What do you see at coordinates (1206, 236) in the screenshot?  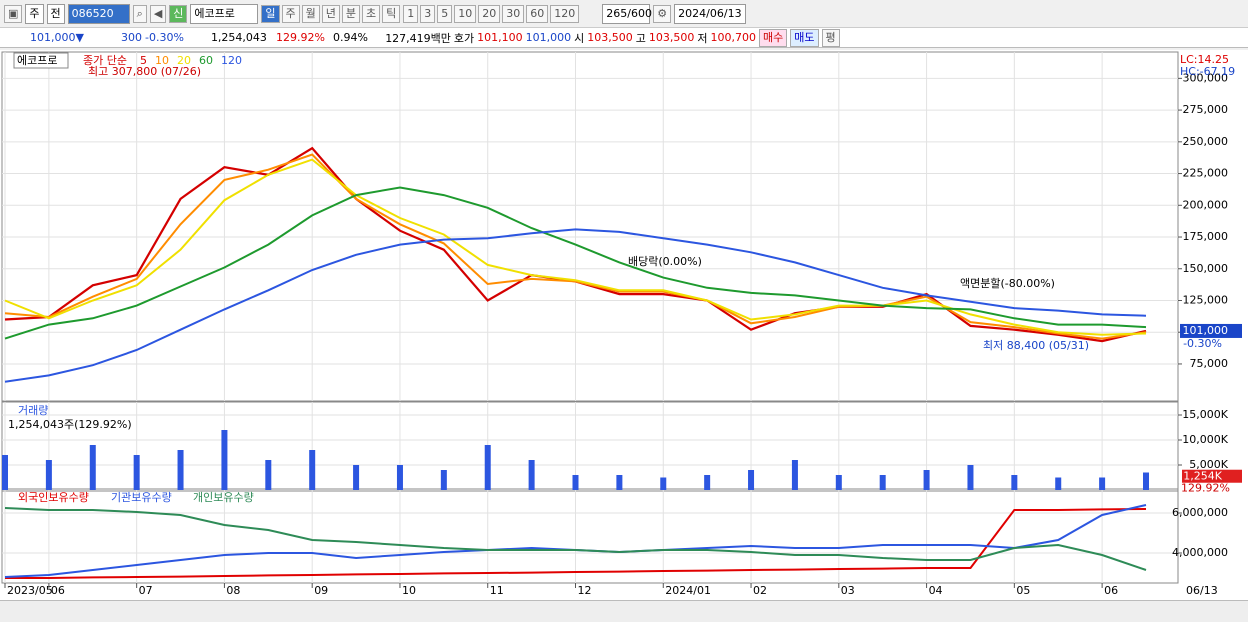 I see `y-tick-label: 175,000` at bounding box center [1206, 236].